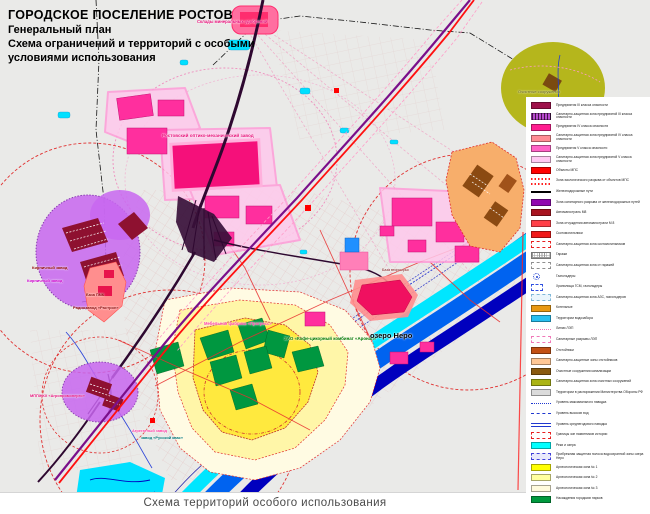  I want to click on legend-item: Объекты МПС, so click(589, 171).